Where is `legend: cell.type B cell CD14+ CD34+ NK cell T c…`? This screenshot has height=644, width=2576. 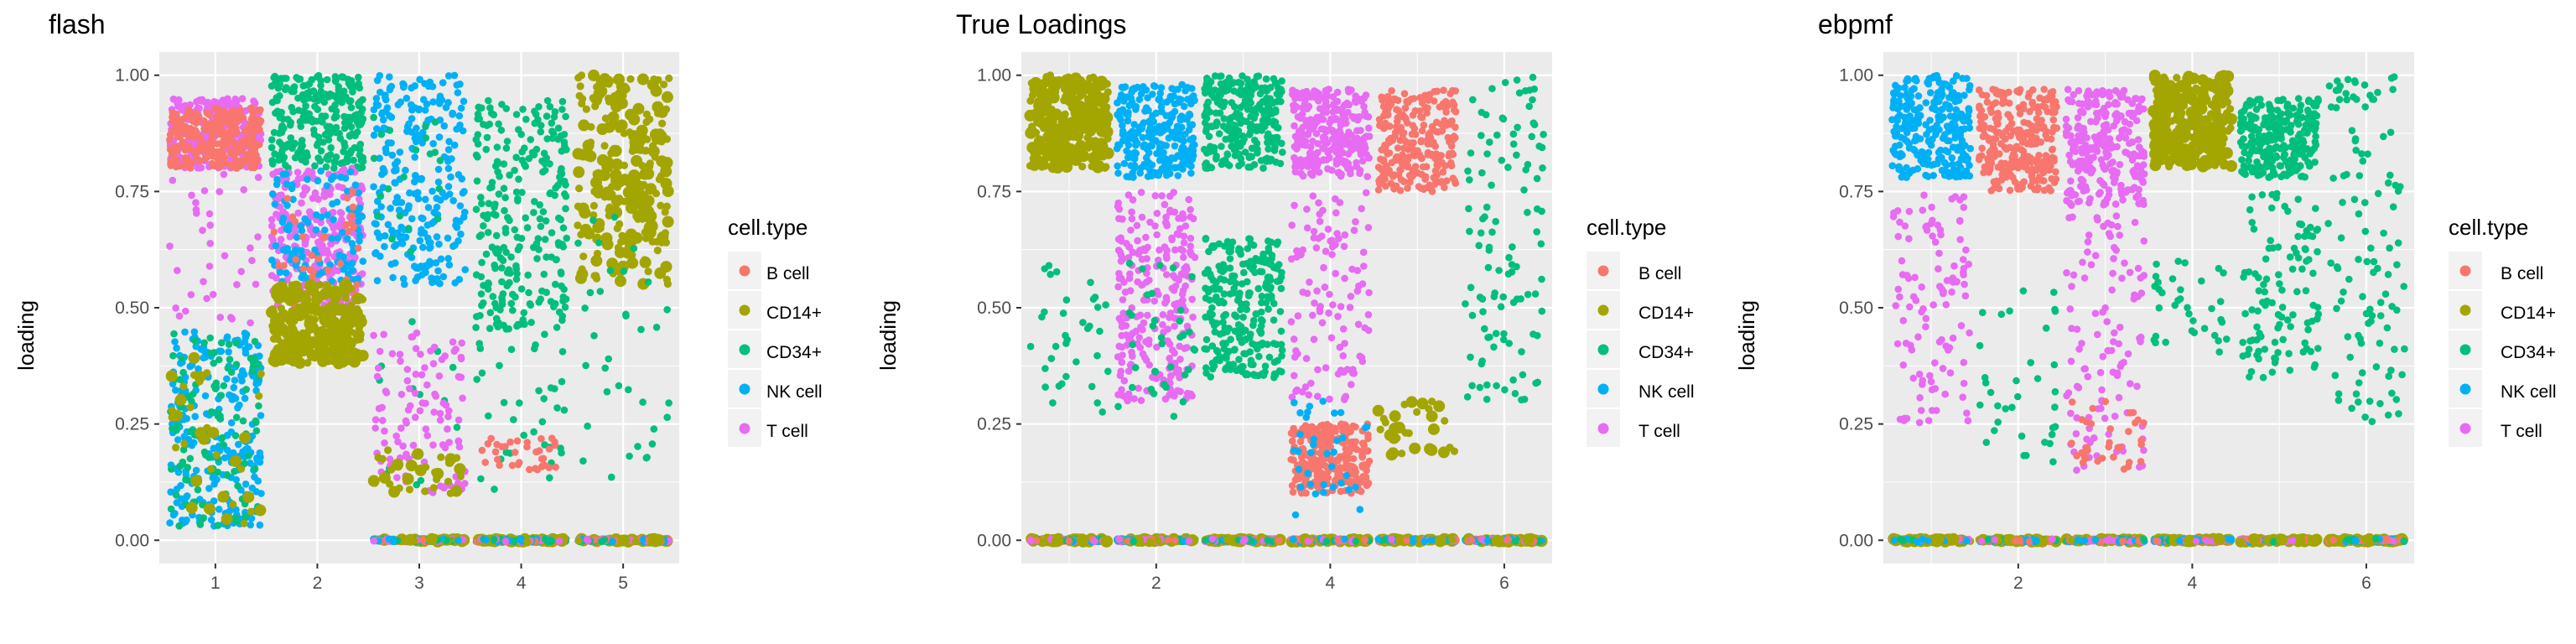
legend: cell.type B cell CD14+ CD34+ NK cell T c… is located at coordinates (775, 331).